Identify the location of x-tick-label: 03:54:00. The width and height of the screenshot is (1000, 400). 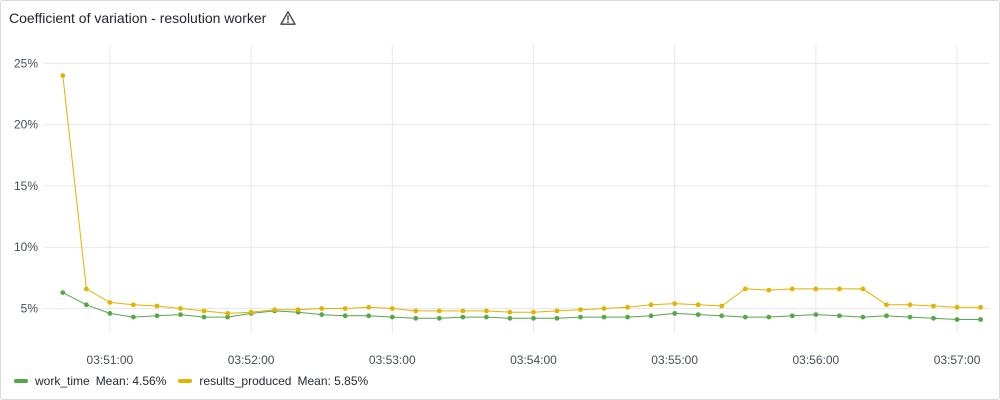
(533, 360).